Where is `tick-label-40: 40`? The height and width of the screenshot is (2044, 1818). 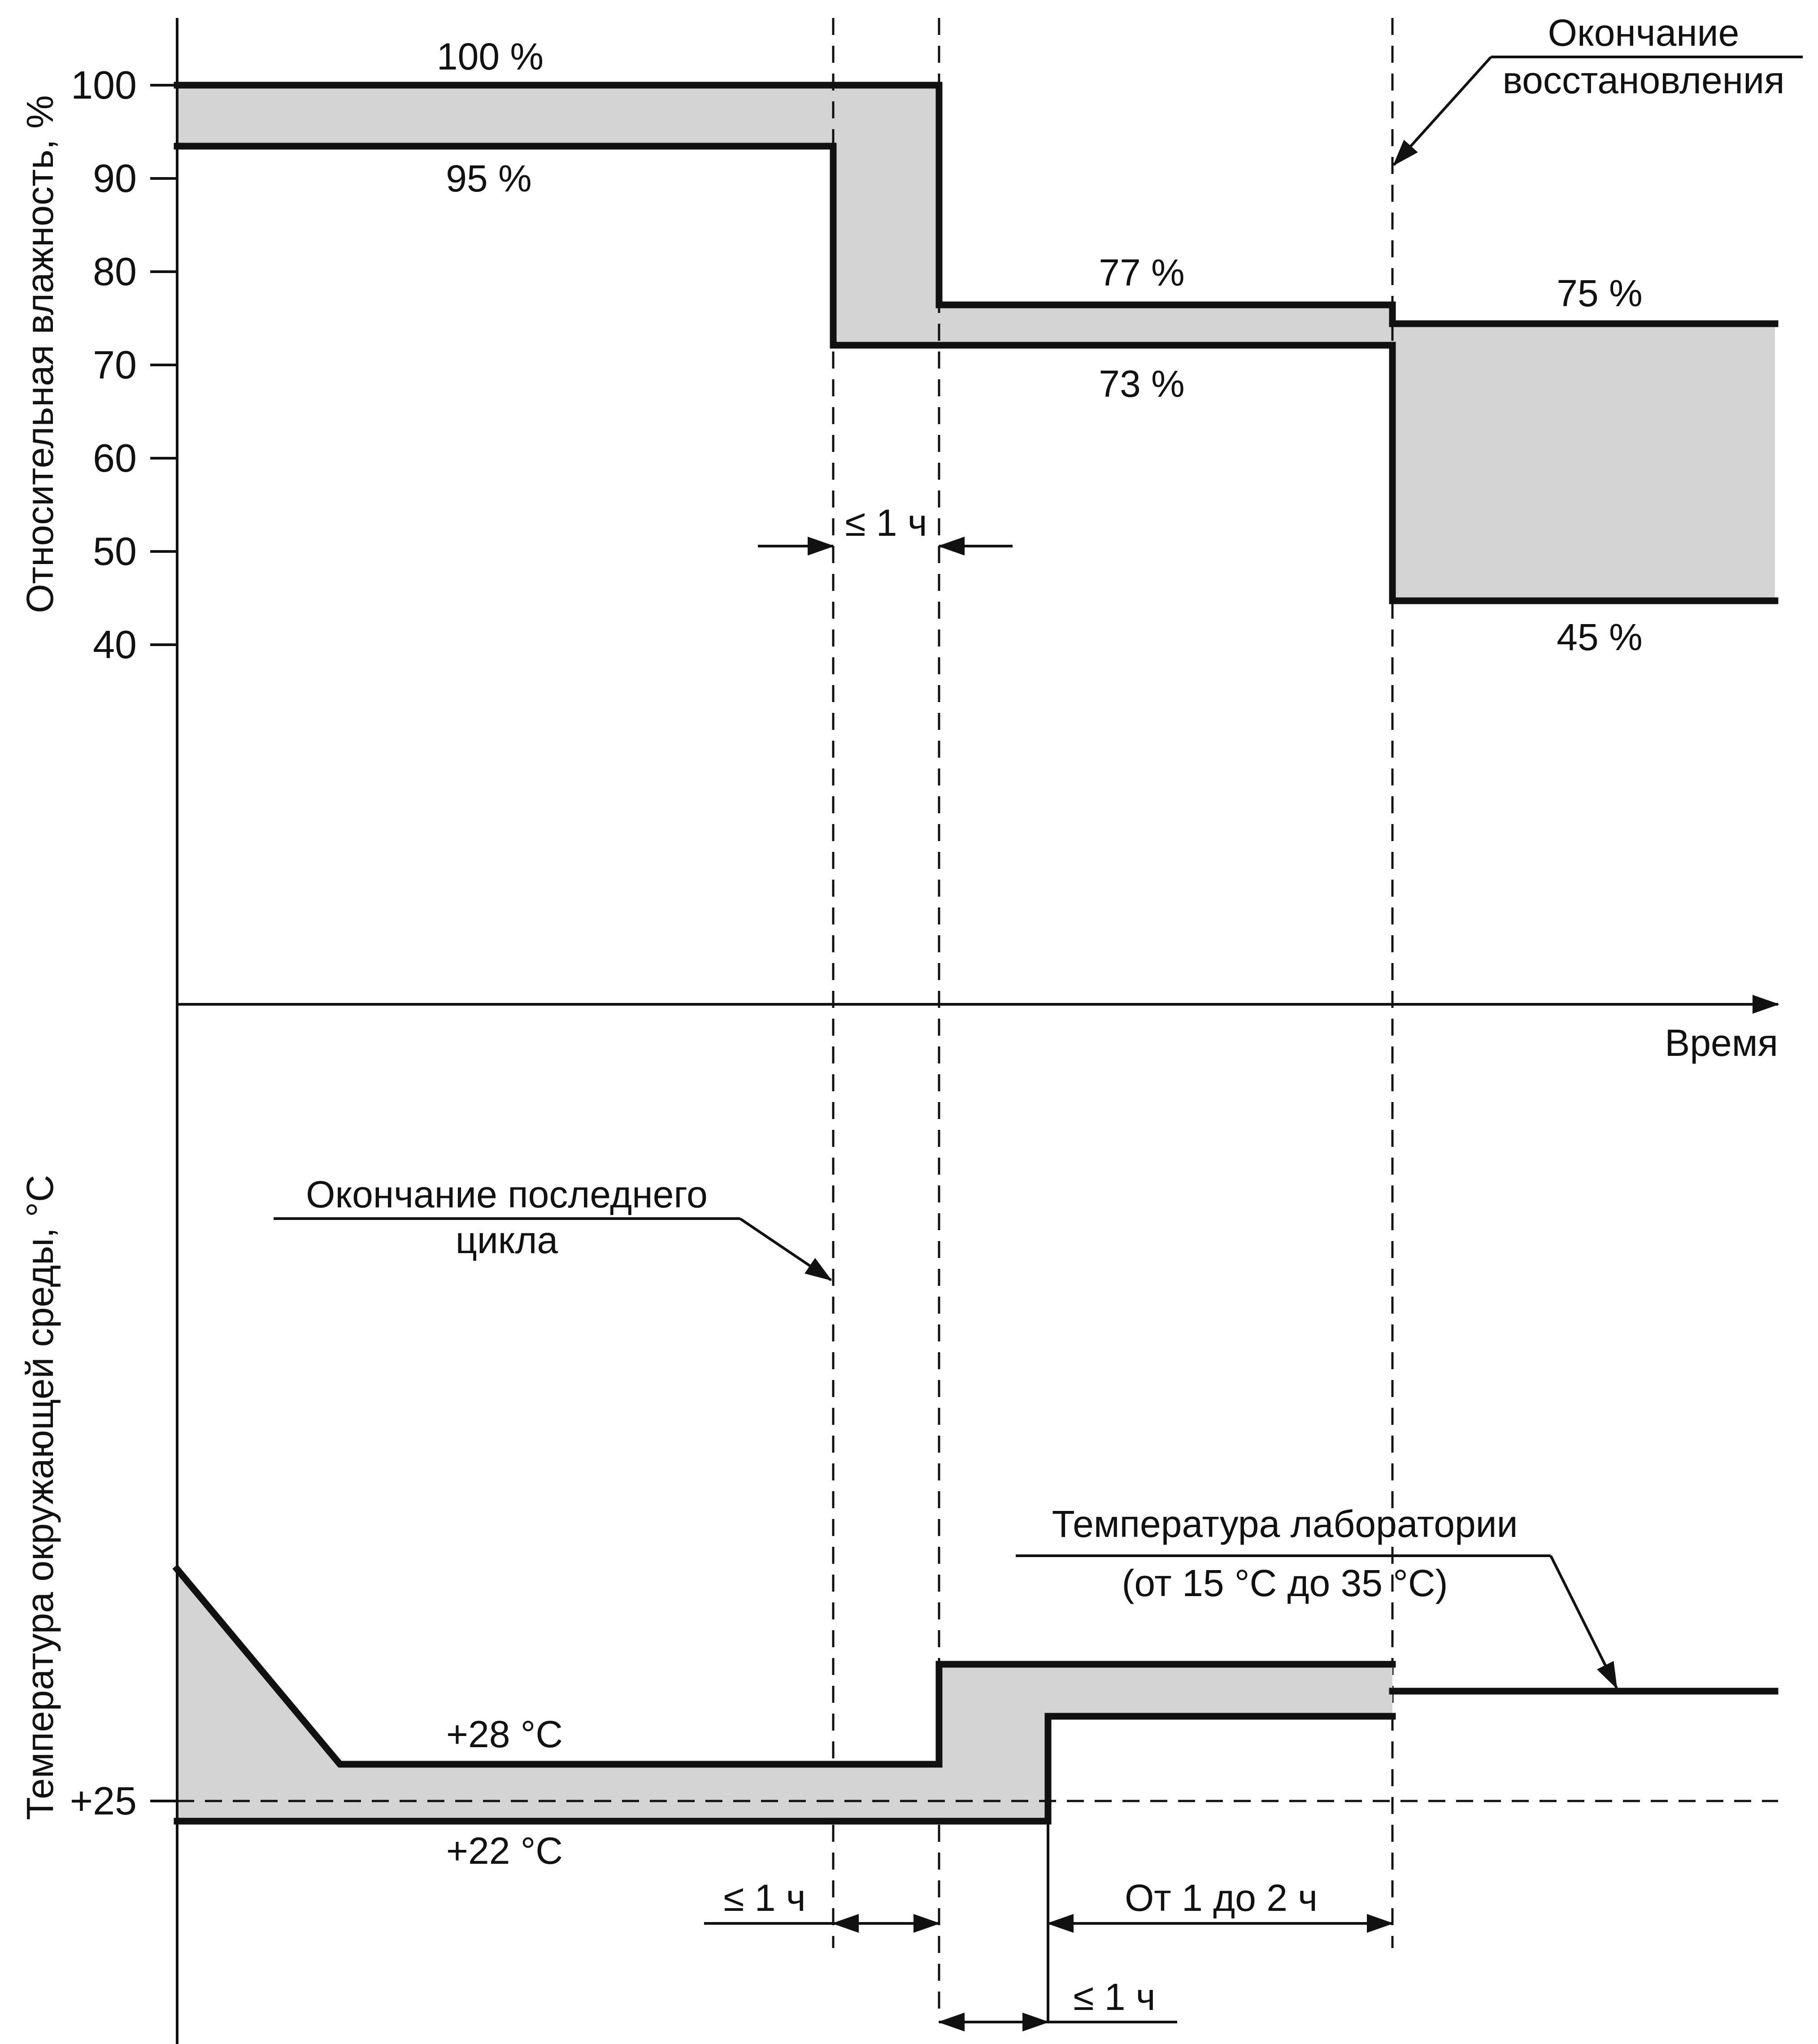 tick-label-40: 40 is located at coordinates (115, 644).